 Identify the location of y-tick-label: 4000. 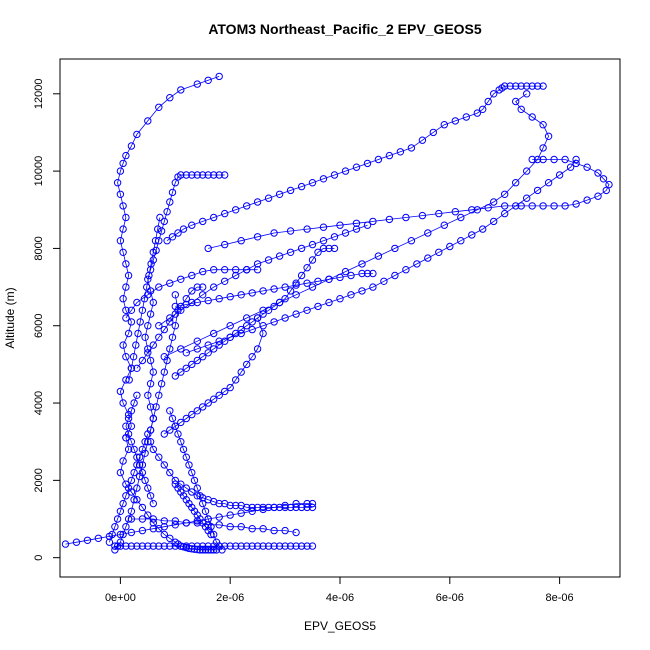
(39, 403).